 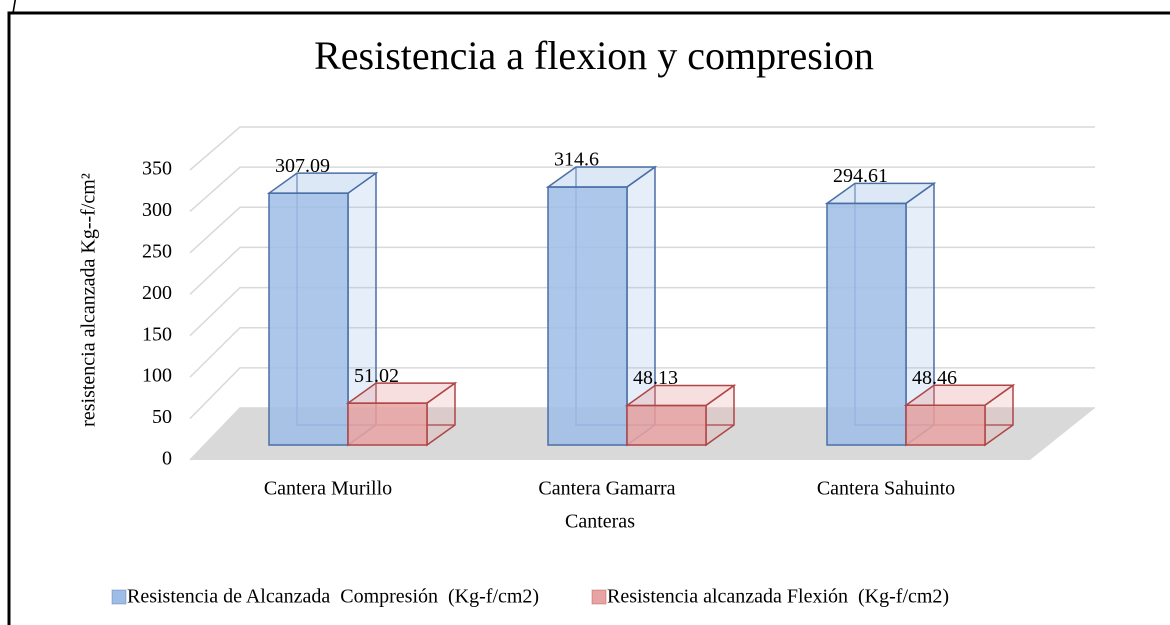 What do you see at coordinates (157, 251) in the screenshot?
I see `y-tick-label: 250` at bounding box center [157, 251].